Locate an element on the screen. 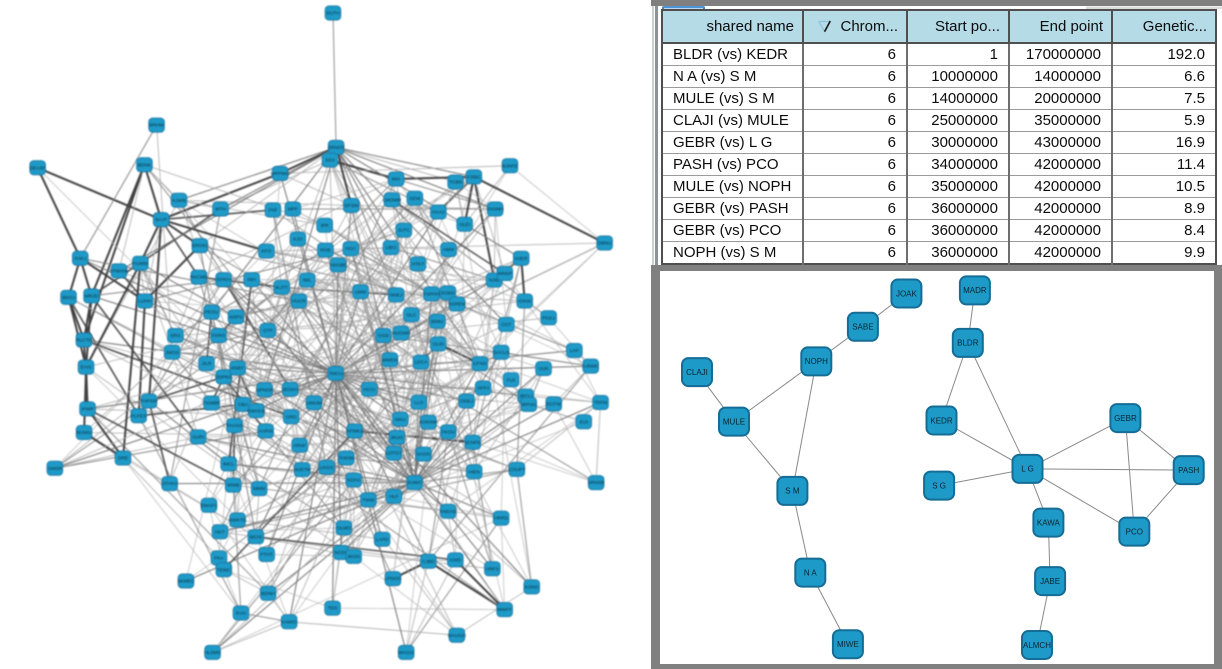 The width and height of the screenshot is (1222, 669). svg-text: FLE is located at coordinates (511, 380).